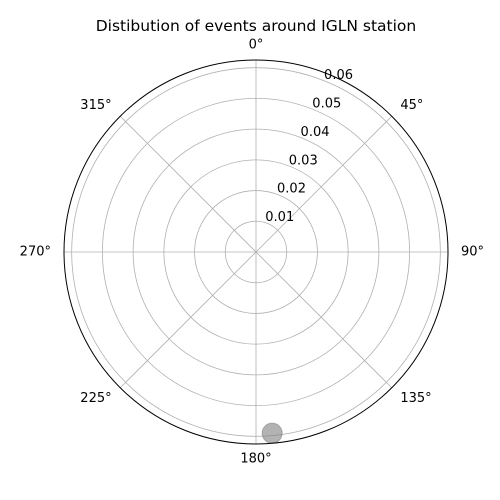 The image size is (500, 500). What do you see at coordinates (411, 105) in the screenshot?
I see `angular-tick-label-45: 45°` at bounding box center [411, 105].